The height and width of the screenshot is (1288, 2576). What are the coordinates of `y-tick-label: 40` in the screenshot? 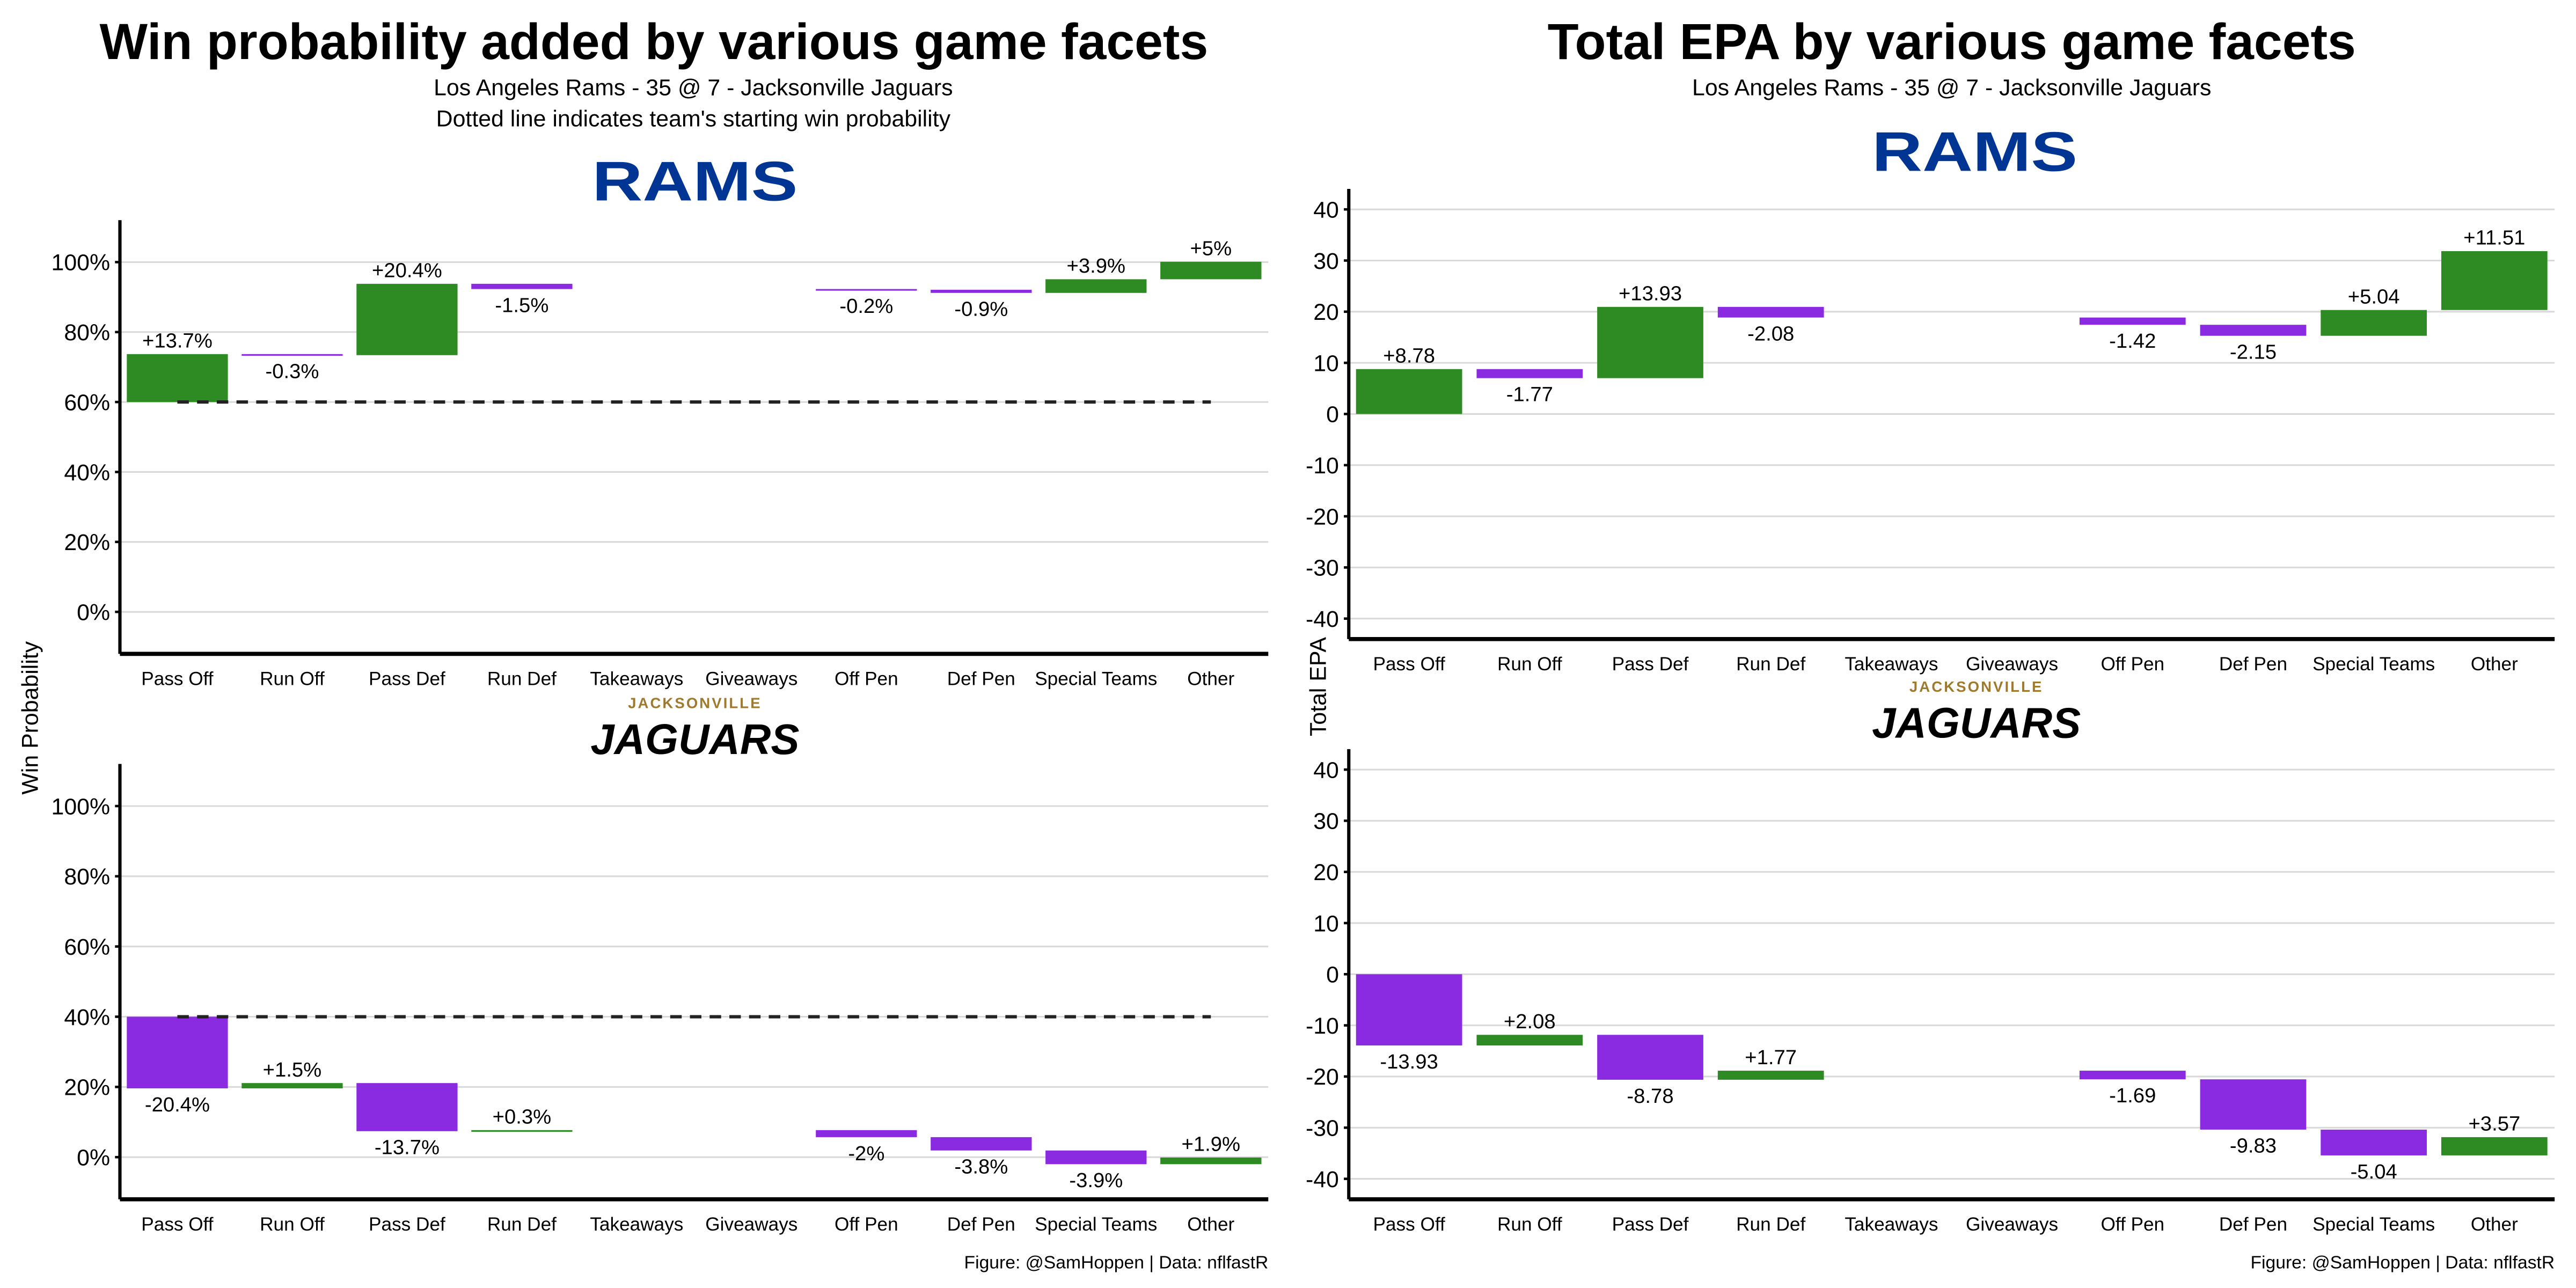 It's located at (1326, 770).